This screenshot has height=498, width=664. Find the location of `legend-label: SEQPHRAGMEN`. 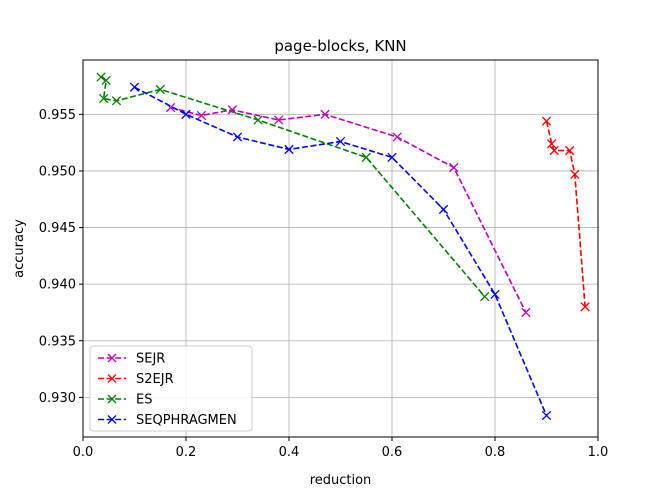

legend-label: SEQPHRAGMEN is located at coordinates (186, 420).